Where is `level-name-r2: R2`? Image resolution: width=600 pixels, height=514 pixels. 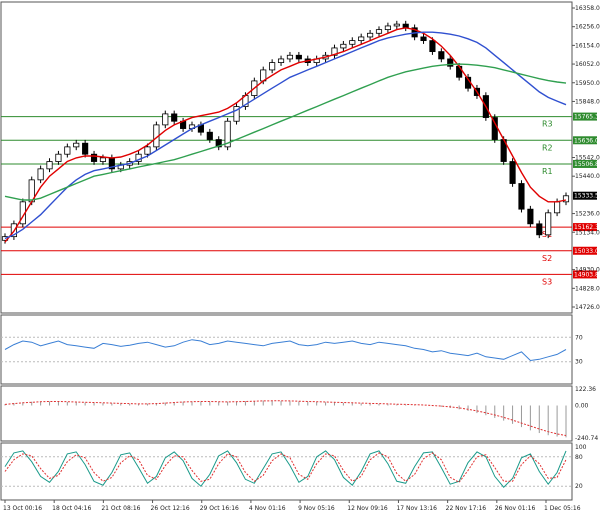
level-name-r2: R2 is located at coordinates (547, 147).